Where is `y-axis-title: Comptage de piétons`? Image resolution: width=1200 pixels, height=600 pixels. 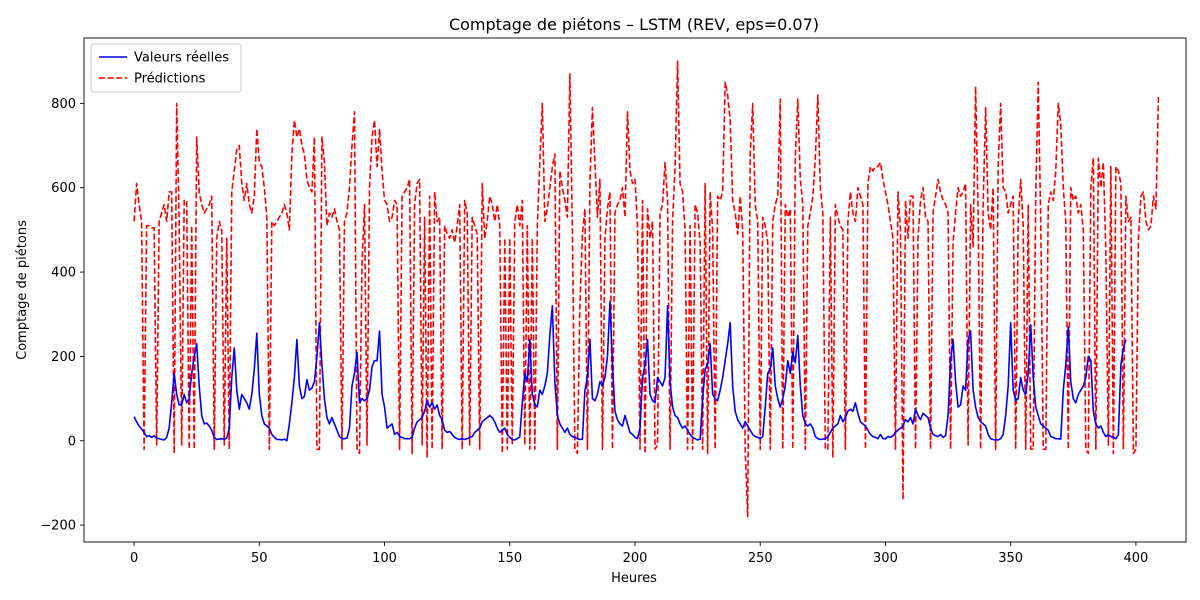
y-axis-title: Comptage de piétons is located at coordinates (22, 290).